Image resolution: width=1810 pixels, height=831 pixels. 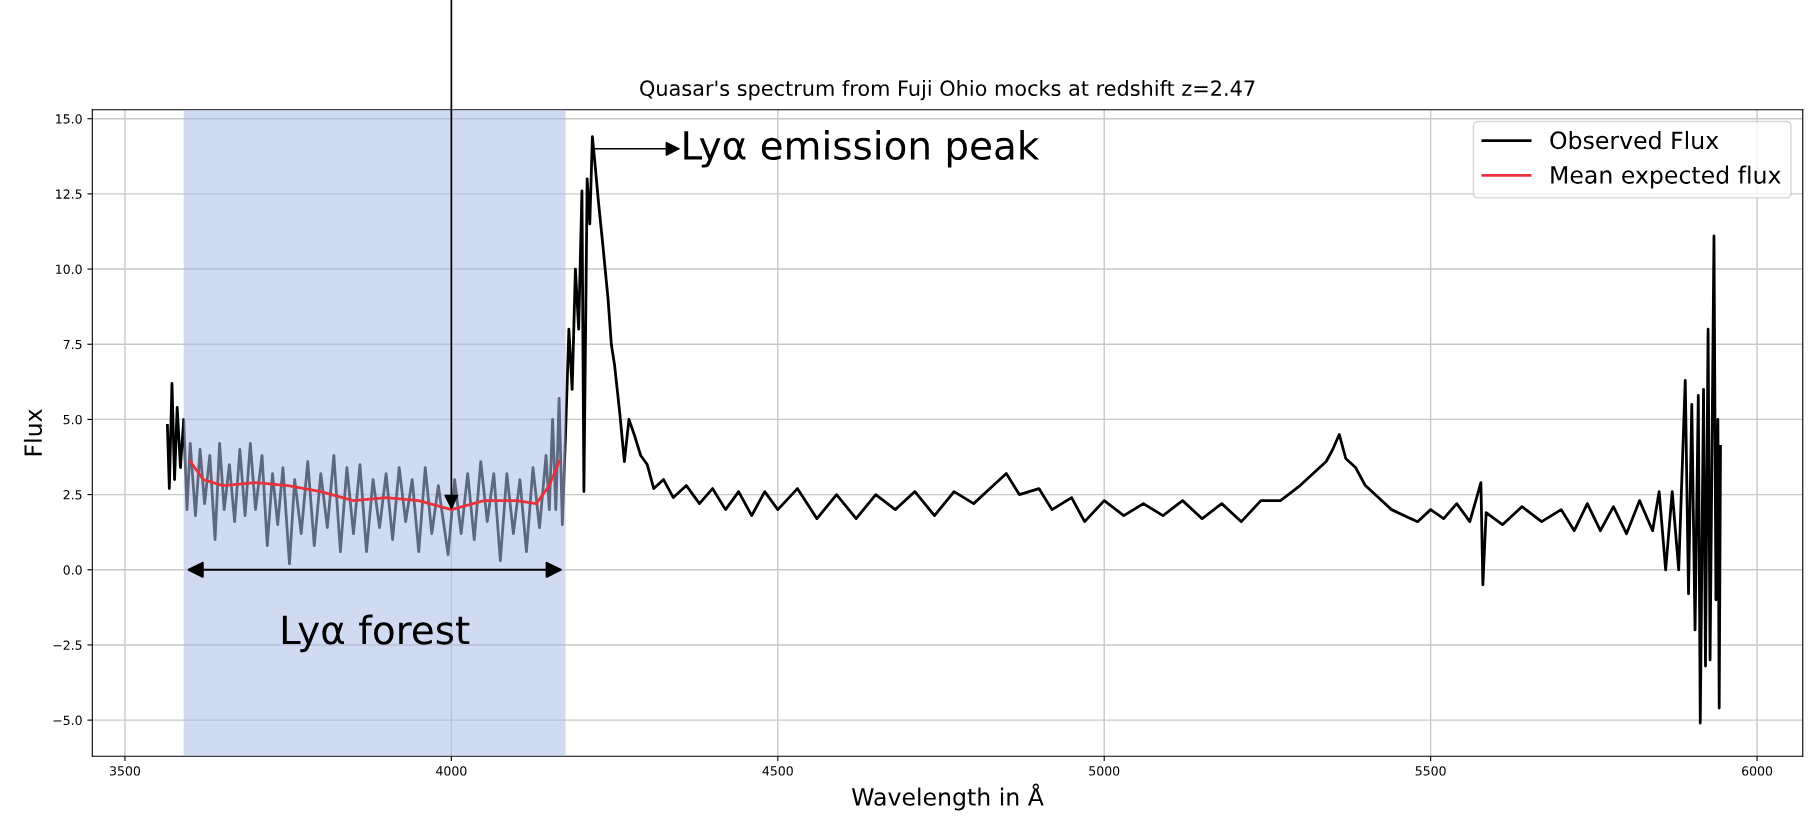 What do you see at coordinates (69, 119) in the screenshot?
I see `y-tick-label: 15.0` at bounding box center [69, 119].